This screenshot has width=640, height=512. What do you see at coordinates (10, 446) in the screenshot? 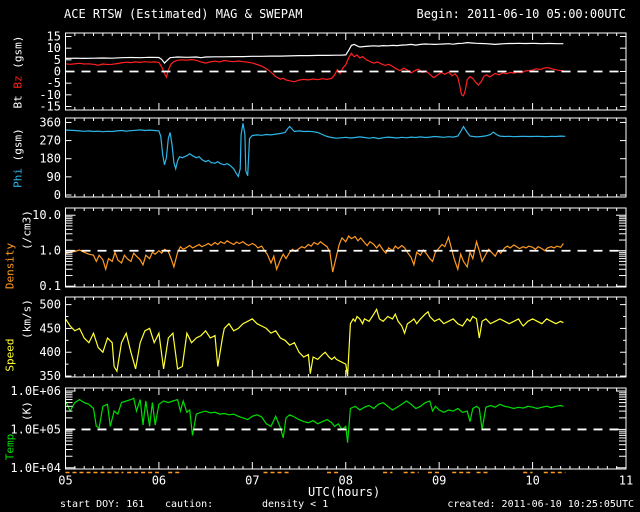
I see `ylabel-name-temp: Temp` at bounding box center [10, 446].